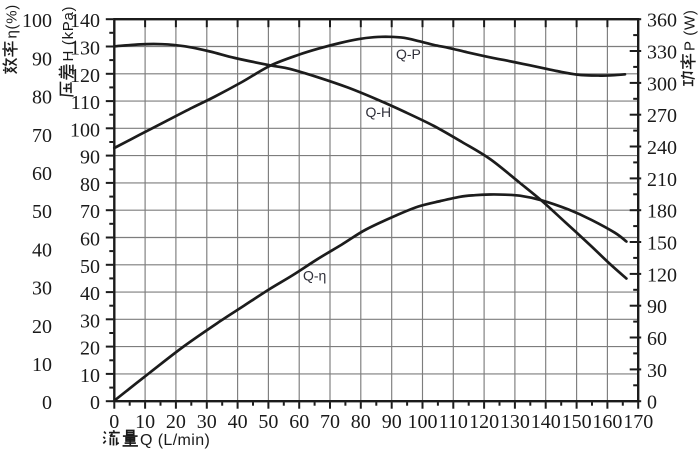  What do you see at coordinates (662, 212) in the screenshot?
I see `svg-text: 180` at bounding box center [662, 212].